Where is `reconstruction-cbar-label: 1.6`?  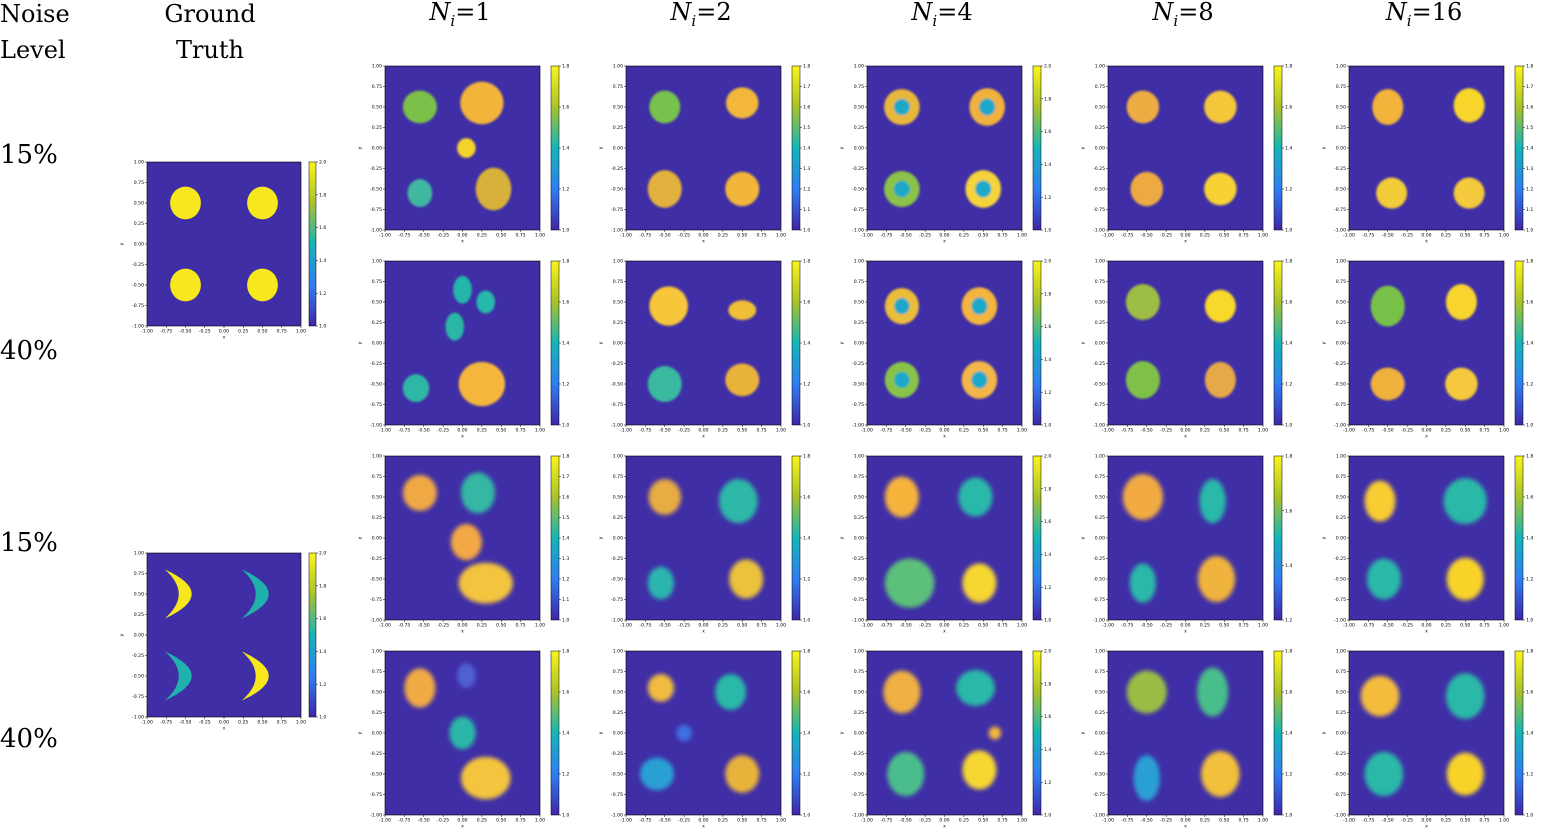 reconstruction-cbar-label: 1.6 is located at coordinates (565, 108).